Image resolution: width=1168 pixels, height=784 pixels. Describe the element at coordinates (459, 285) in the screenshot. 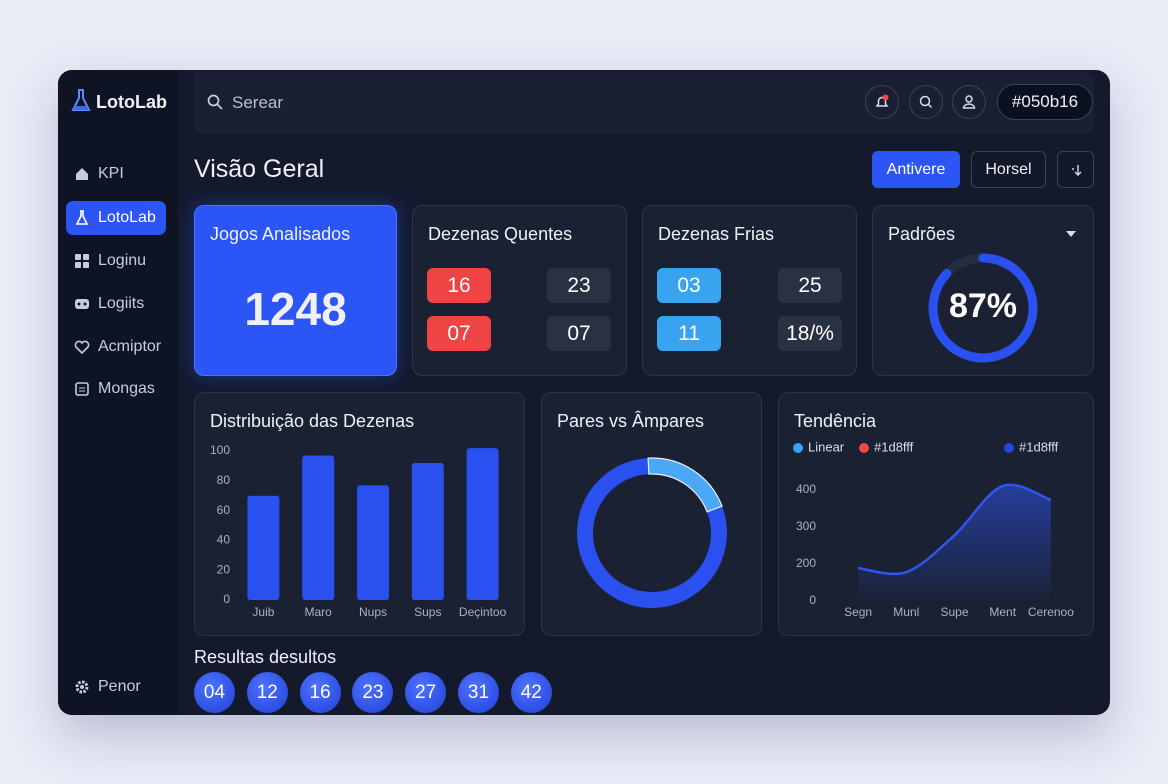

I see `number-chip: 16` at that location.